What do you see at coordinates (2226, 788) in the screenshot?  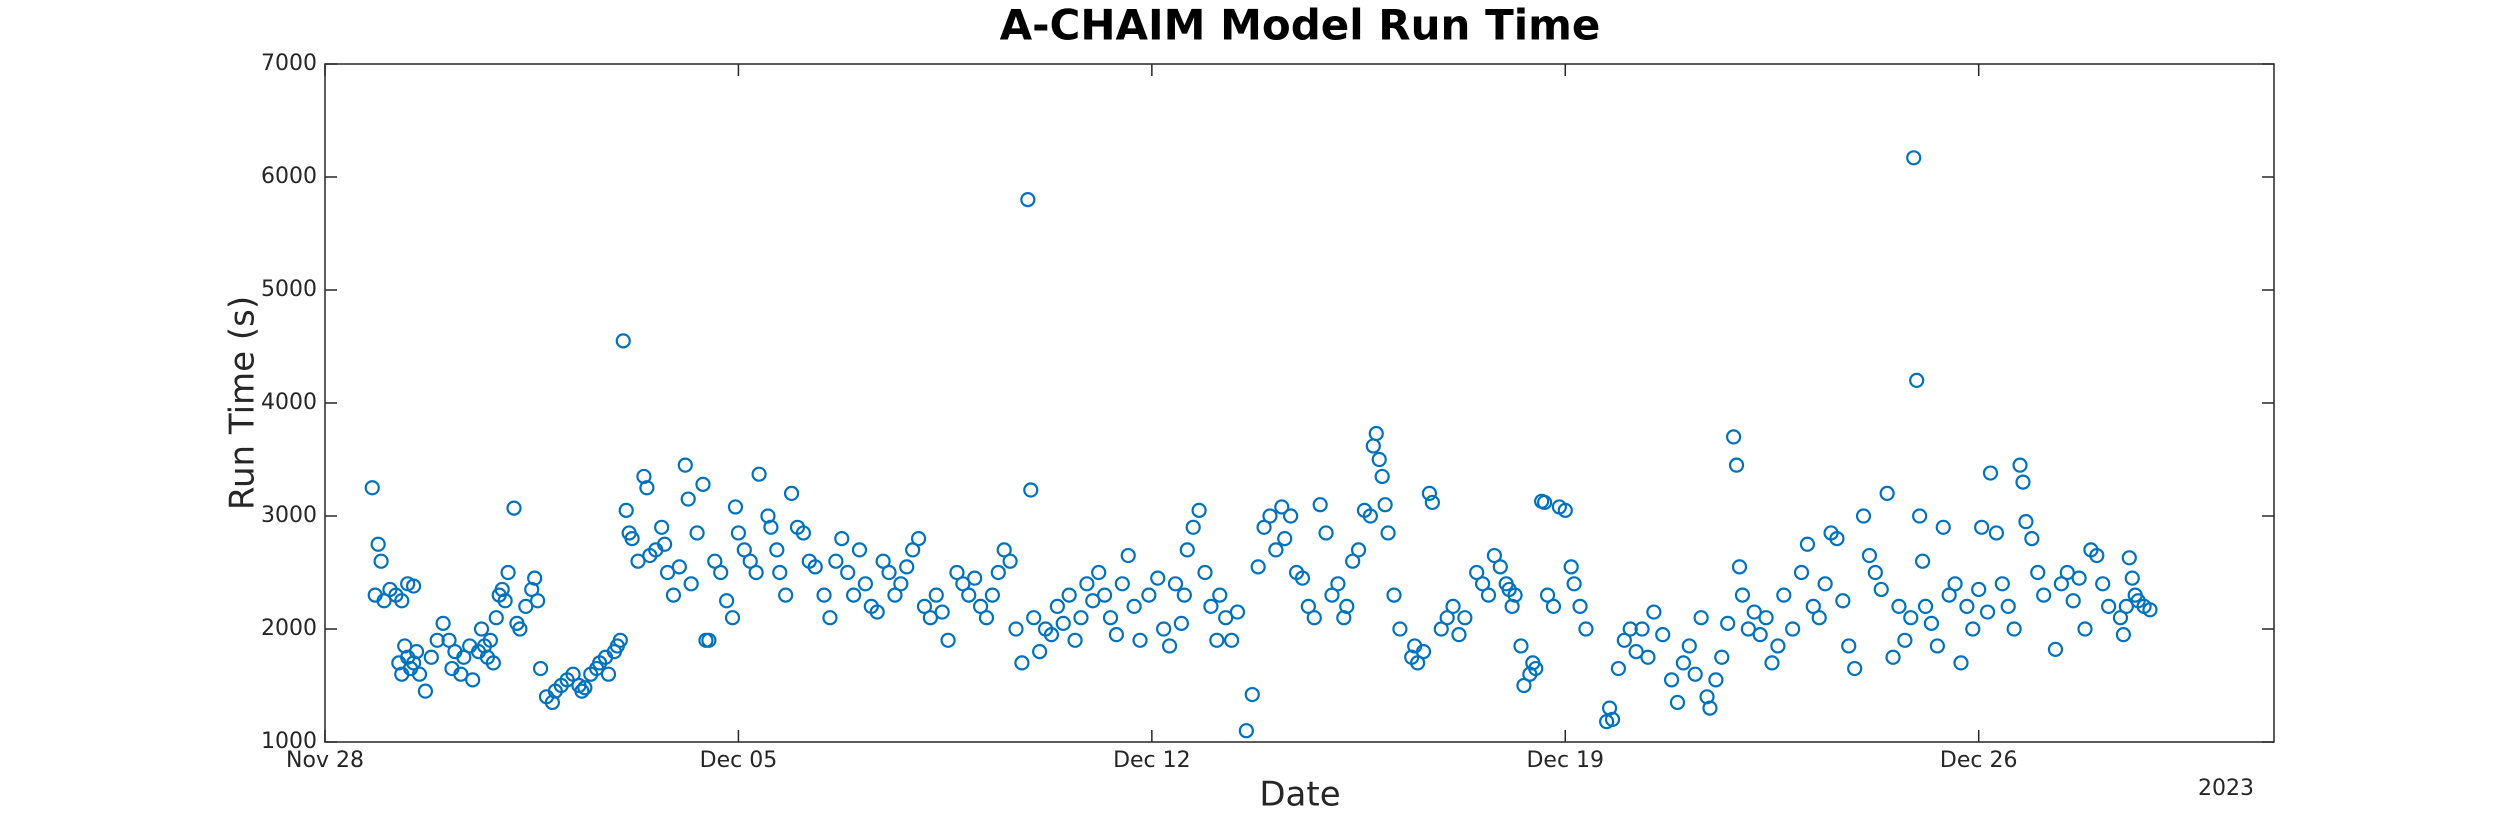 I see `x-year-label: 2023` at bounding box center [2226, 788].